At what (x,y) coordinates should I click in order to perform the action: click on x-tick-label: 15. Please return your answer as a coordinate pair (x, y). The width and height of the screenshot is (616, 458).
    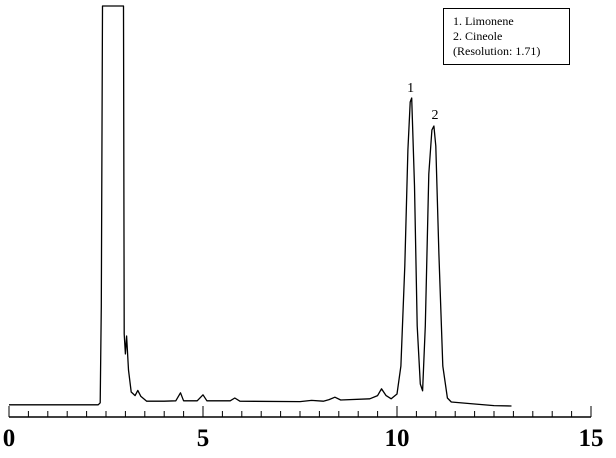
    Looking at the image, I should click on (591, 438).